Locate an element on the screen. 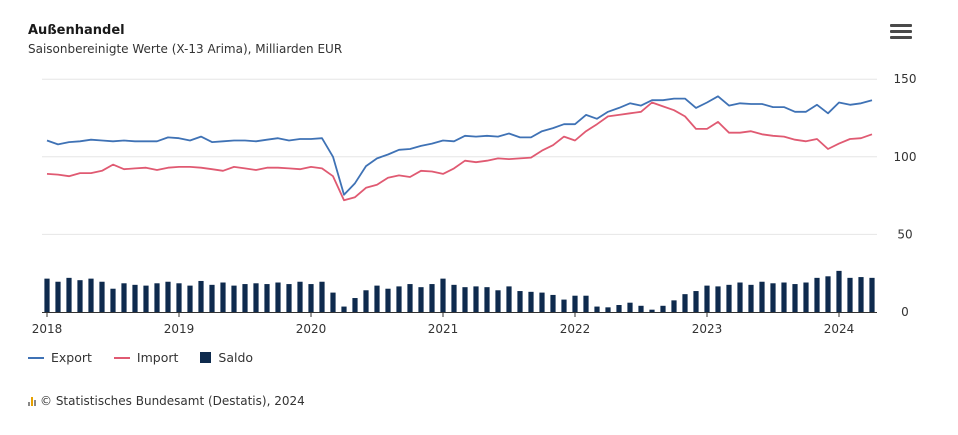  import-line-swatch is located at coordinates (121, 357).